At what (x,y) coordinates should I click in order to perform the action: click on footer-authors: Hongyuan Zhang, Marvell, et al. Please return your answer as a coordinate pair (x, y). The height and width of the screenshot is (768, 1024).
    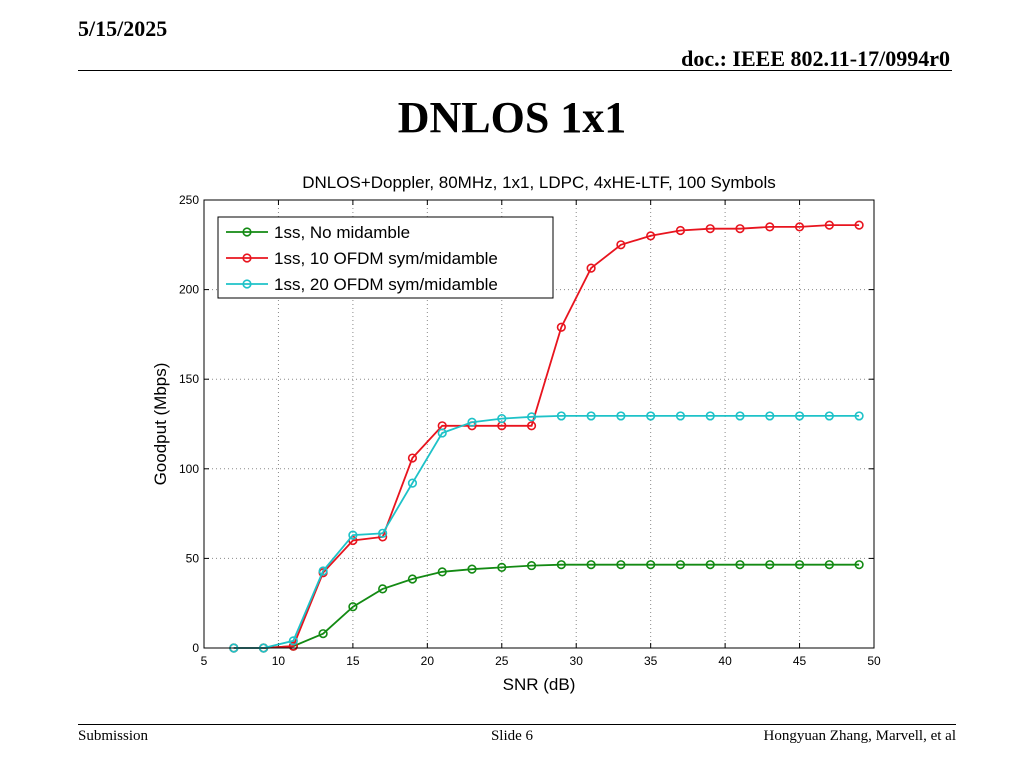
    Looking at the image, I should click on (859, 736).